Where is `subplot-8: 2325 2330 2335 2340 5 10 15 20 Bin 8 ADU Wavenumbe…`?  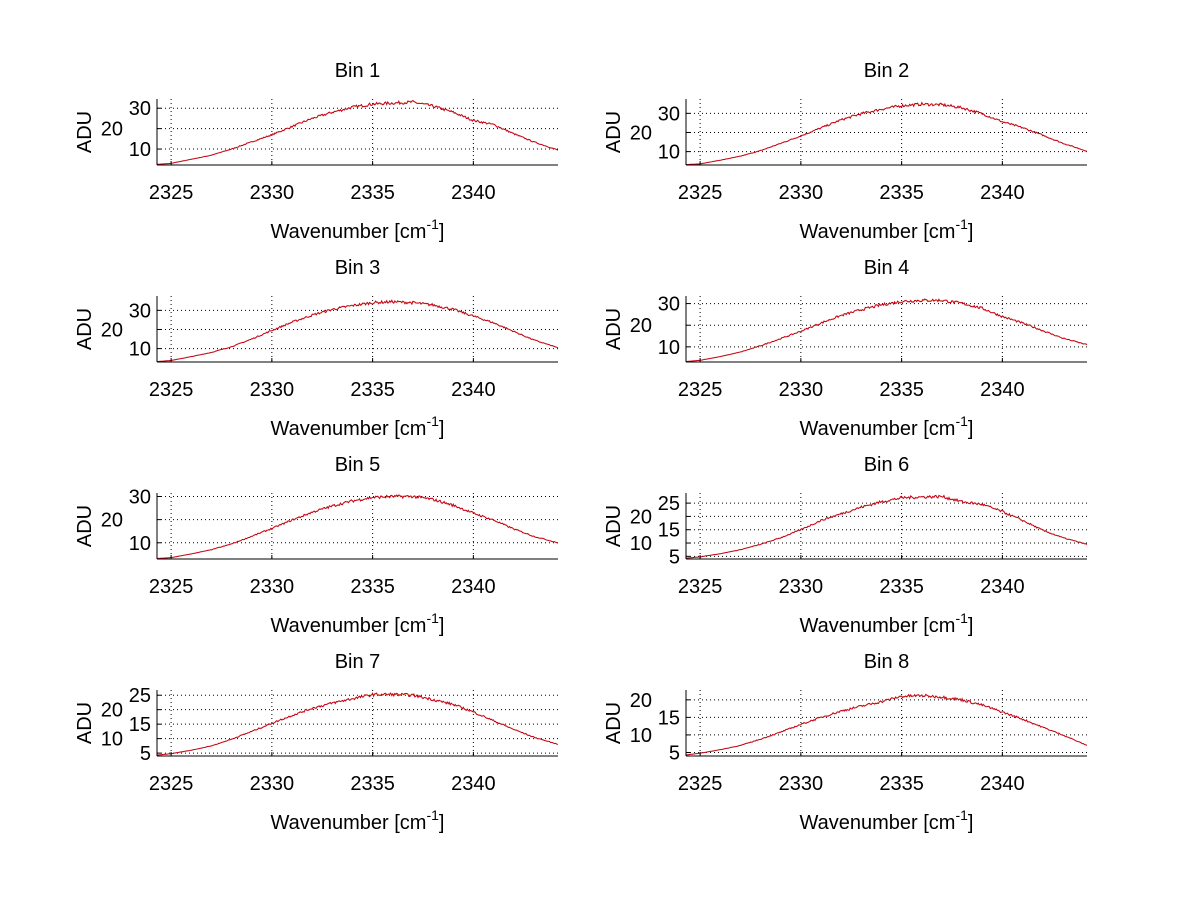
subplot-8: 2325 2330 2335 2340 5 10 15 20 Bin 8 ADU Wavenumbe… is located at coordinates (845, 742).